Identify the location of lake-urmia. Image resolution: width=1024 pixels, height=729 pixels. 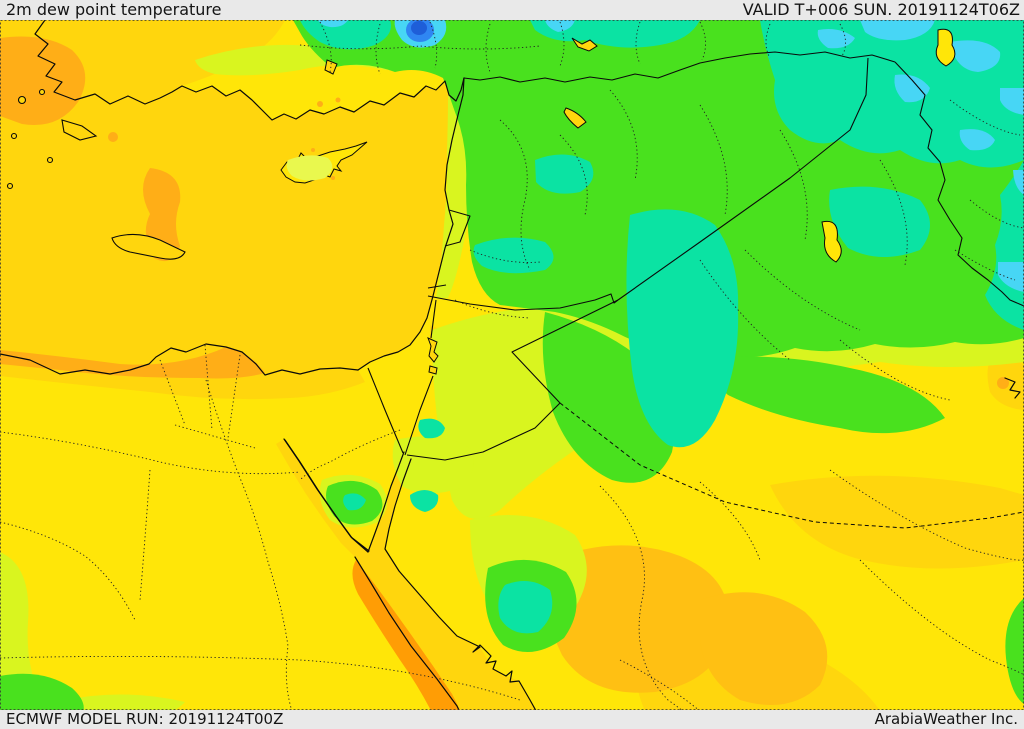
(945, 47).